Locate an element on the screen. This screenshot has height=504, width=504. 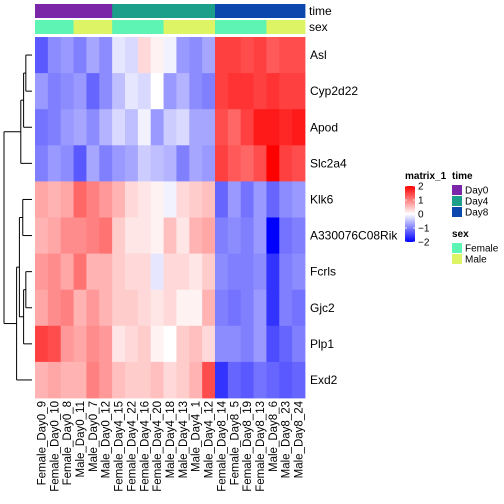
legend-colorbar is located at coordinates (410, 214).